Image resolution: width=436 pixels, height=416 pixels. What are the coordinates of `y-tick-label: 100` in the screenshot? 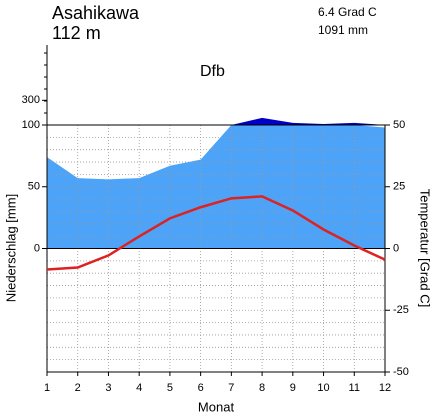 It's located at (31, 125).